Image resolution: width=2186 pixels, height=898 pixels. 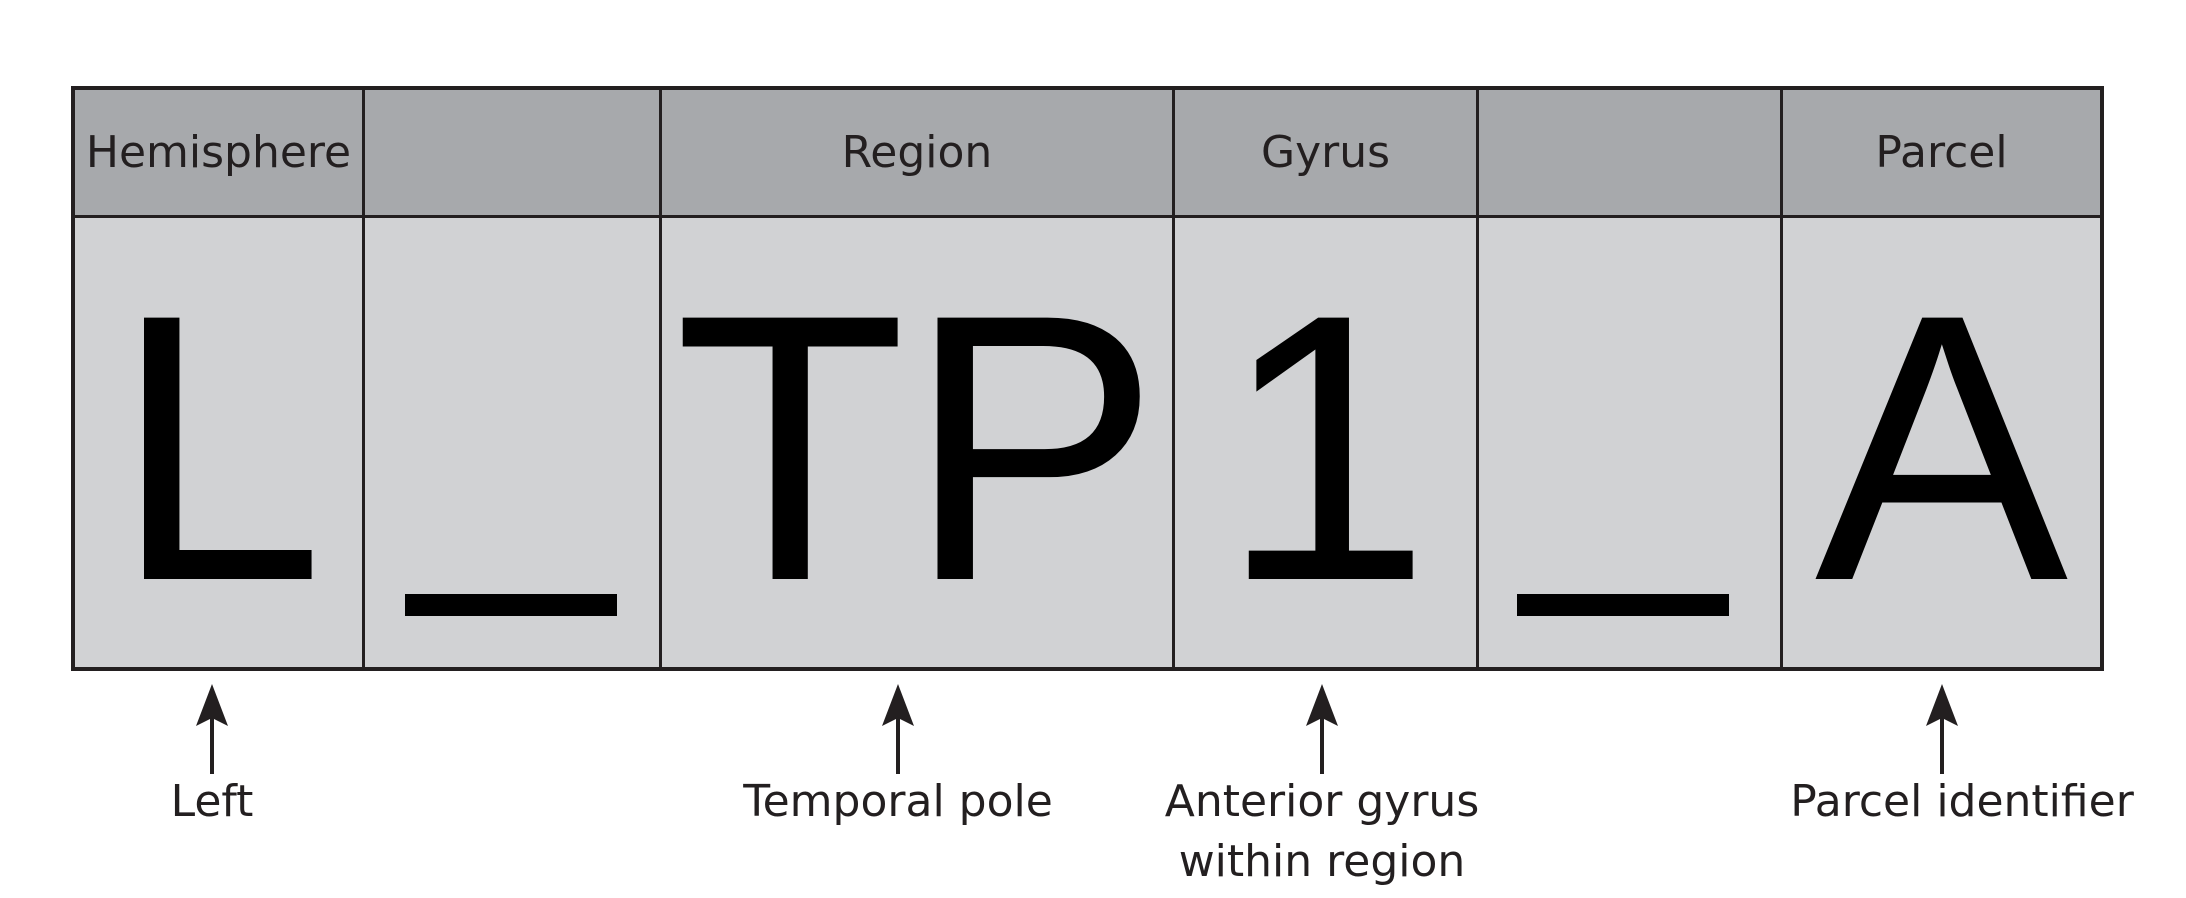 I want to click on hemisphere-annotation: Left, so click(x=212, y=801).